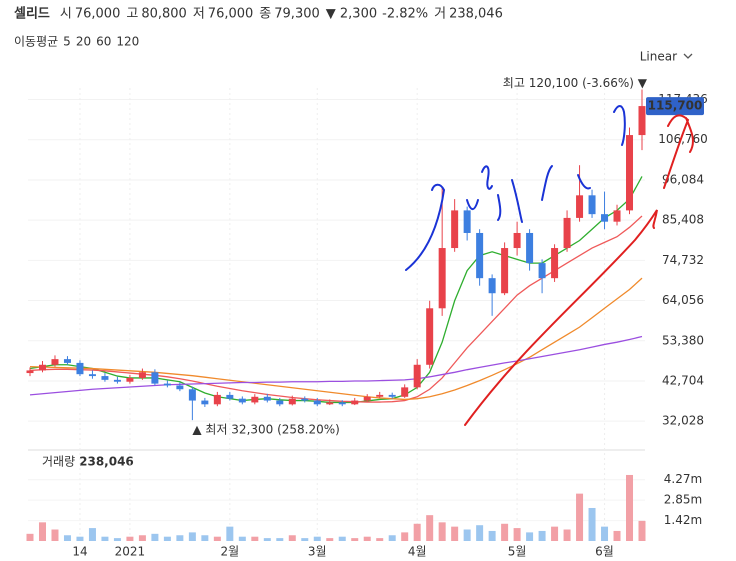 The image size is (736, 561). What do you see at coordinates (405, 14) in the screenshot?
I see `change-pct: -2.82%` at bounding box center [405, 14].